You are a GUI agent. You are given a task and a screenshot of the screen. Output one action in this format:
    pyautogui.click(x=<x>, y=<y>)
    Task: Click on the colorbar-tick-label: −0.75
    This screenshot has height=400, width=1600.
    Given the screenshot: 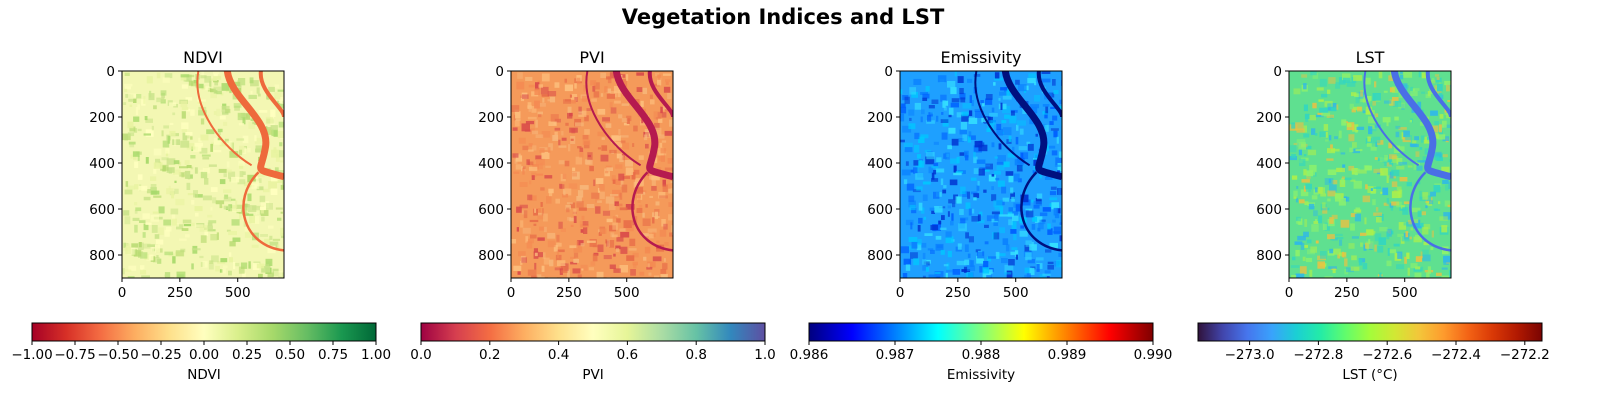 What is the action you would take?
    pyautogui.click(x=74, y=355)
    